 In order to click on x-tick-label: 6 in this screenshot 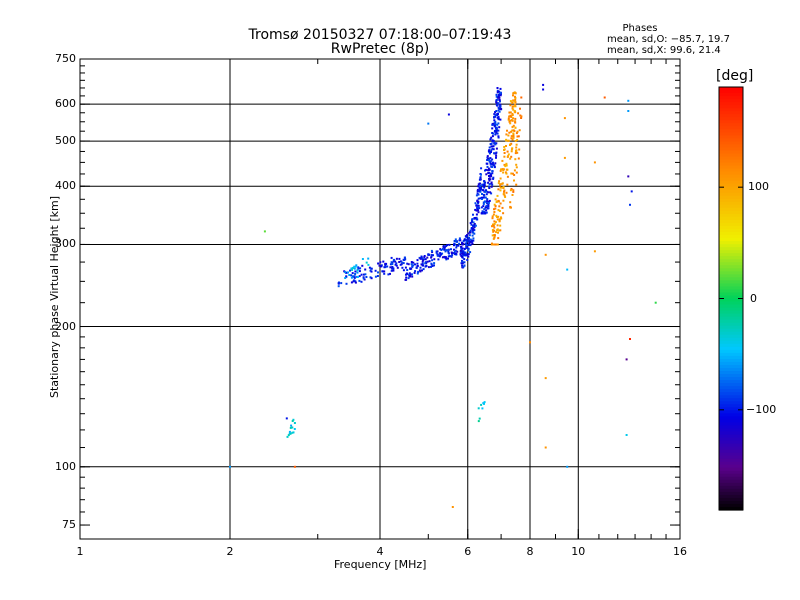, I will do `click(468, 551)`.